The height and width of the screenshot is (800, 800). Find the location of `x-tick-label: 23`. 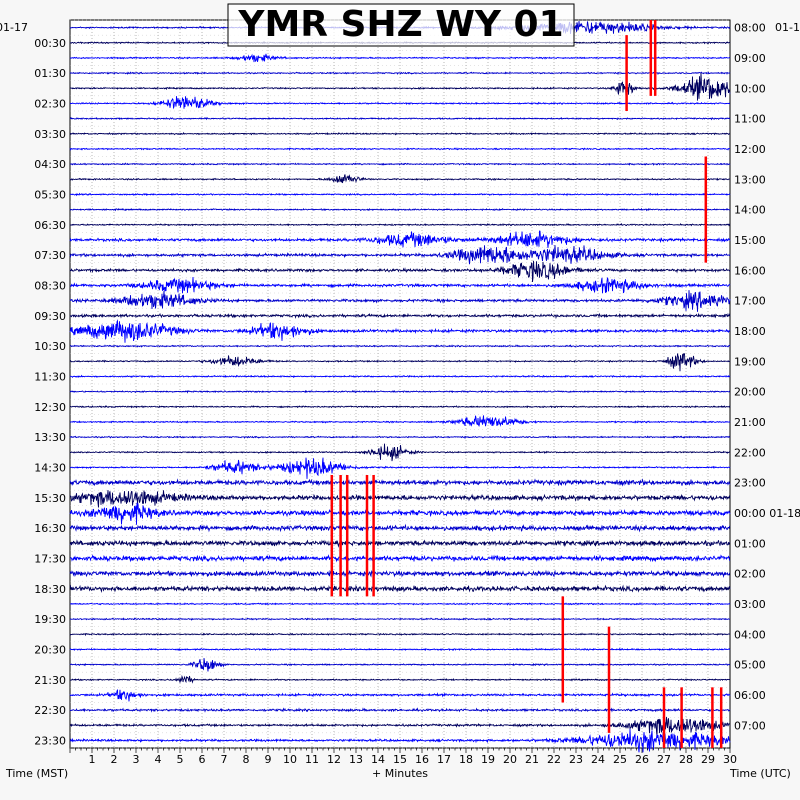

x-tick-label: 23 is located at coordinates (576, 759).